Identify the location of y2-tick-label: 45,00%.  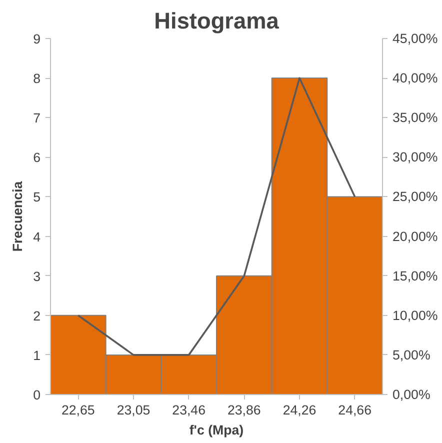
(415, 38).